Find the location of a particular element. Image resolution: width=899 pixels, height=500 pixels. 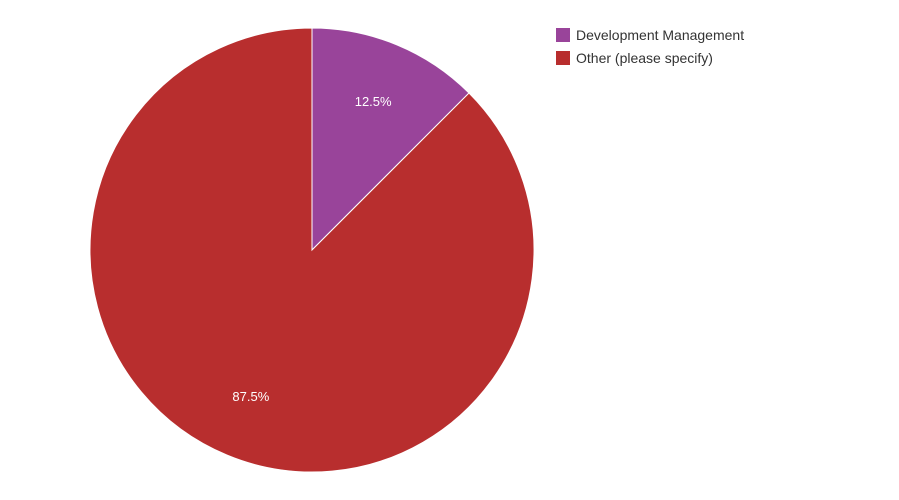

legend-item-other: Other (please specify) is located at coordinates (650, 57).